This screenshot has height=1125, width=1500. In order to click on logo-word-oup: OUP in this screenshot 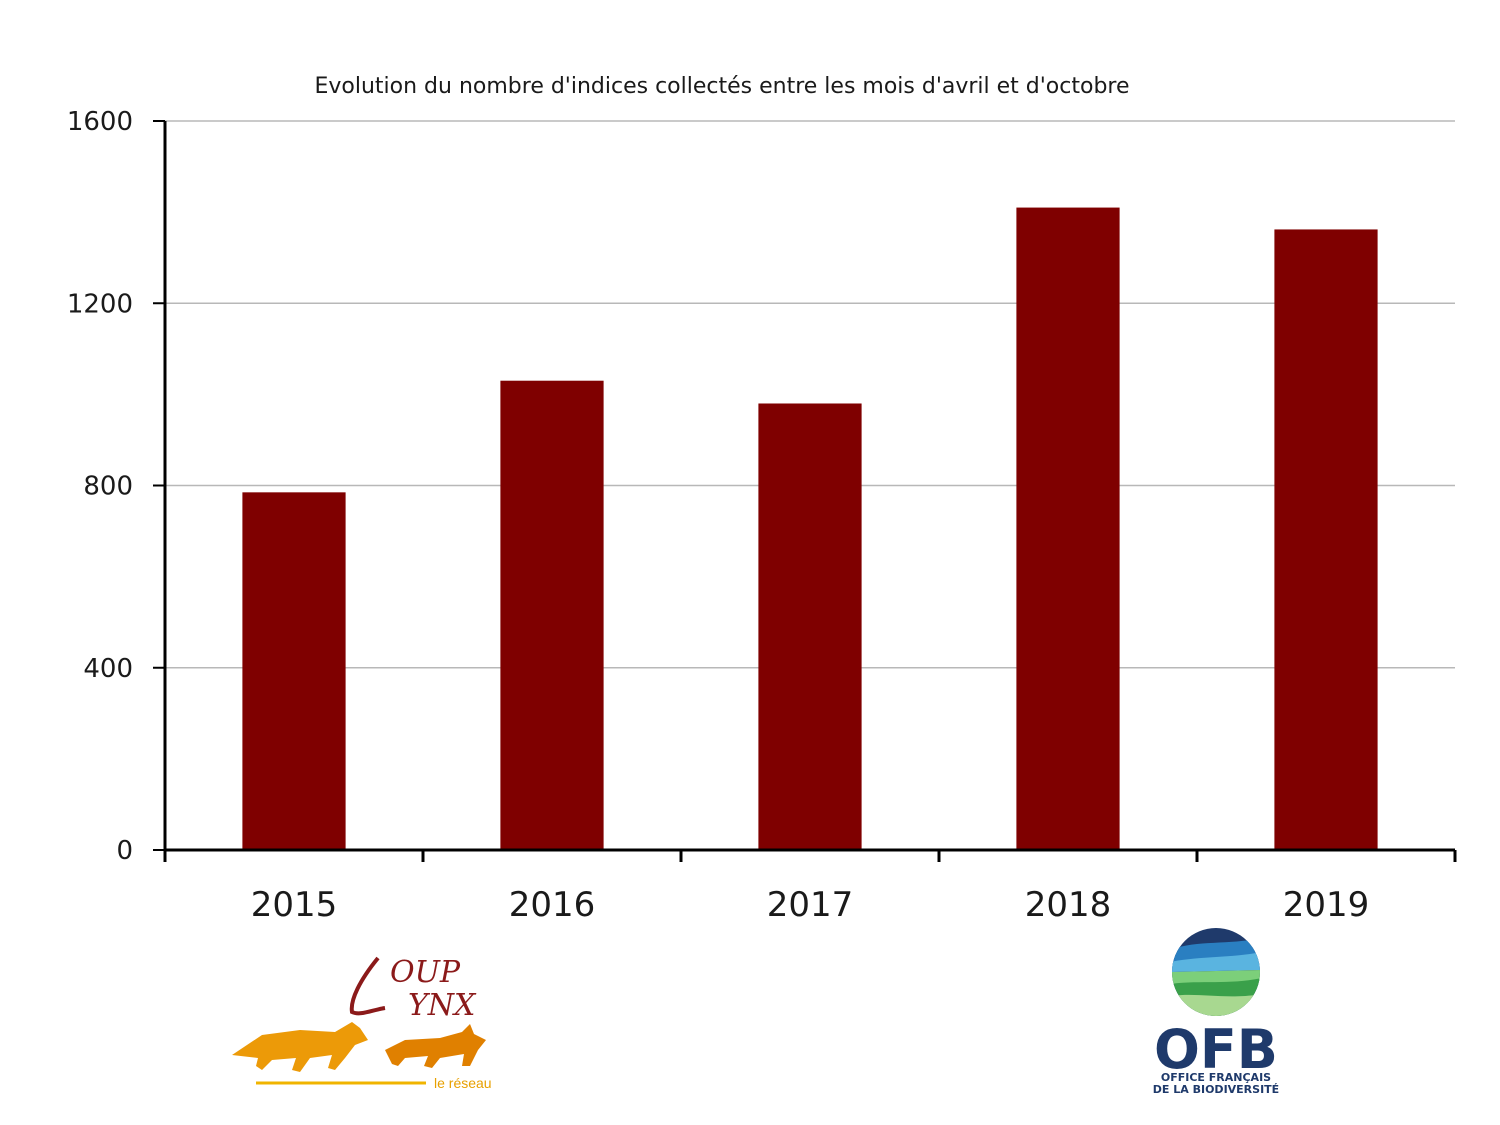, I will do `click(425, 972)`.